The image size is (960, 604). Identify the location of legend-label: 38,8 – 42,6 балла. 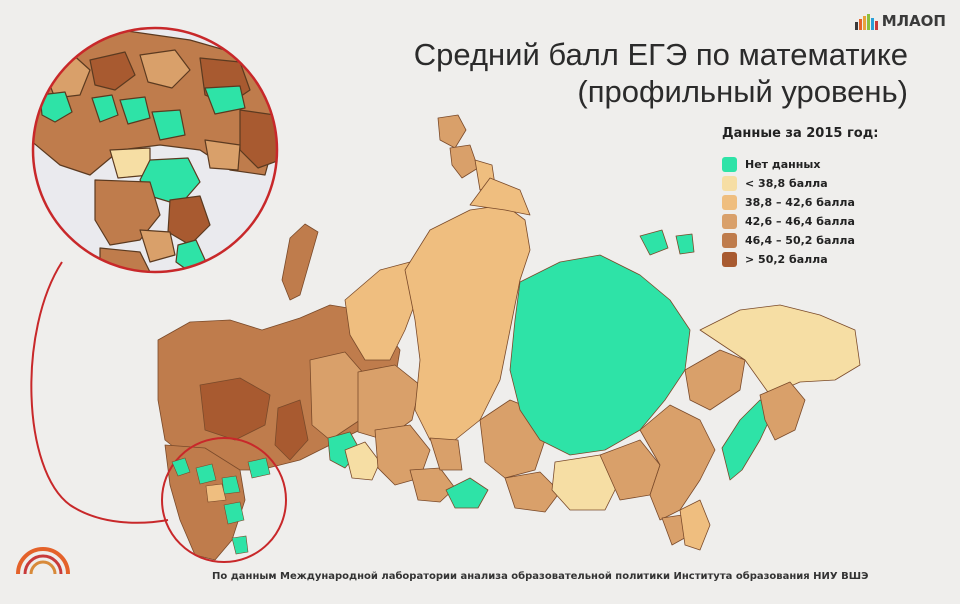
(800, 202).